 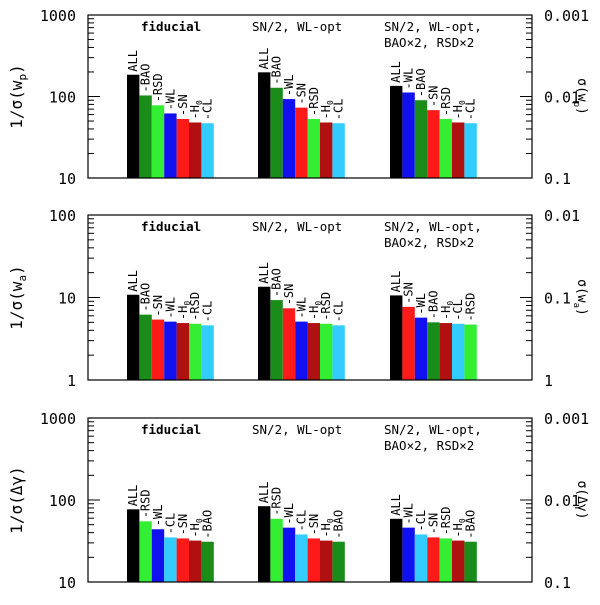 What do you see at coordinates (16, 499) in the screenshot?
I see `y-axis-label: 1/σ(Δγ)` at bounding box center [16, 499].